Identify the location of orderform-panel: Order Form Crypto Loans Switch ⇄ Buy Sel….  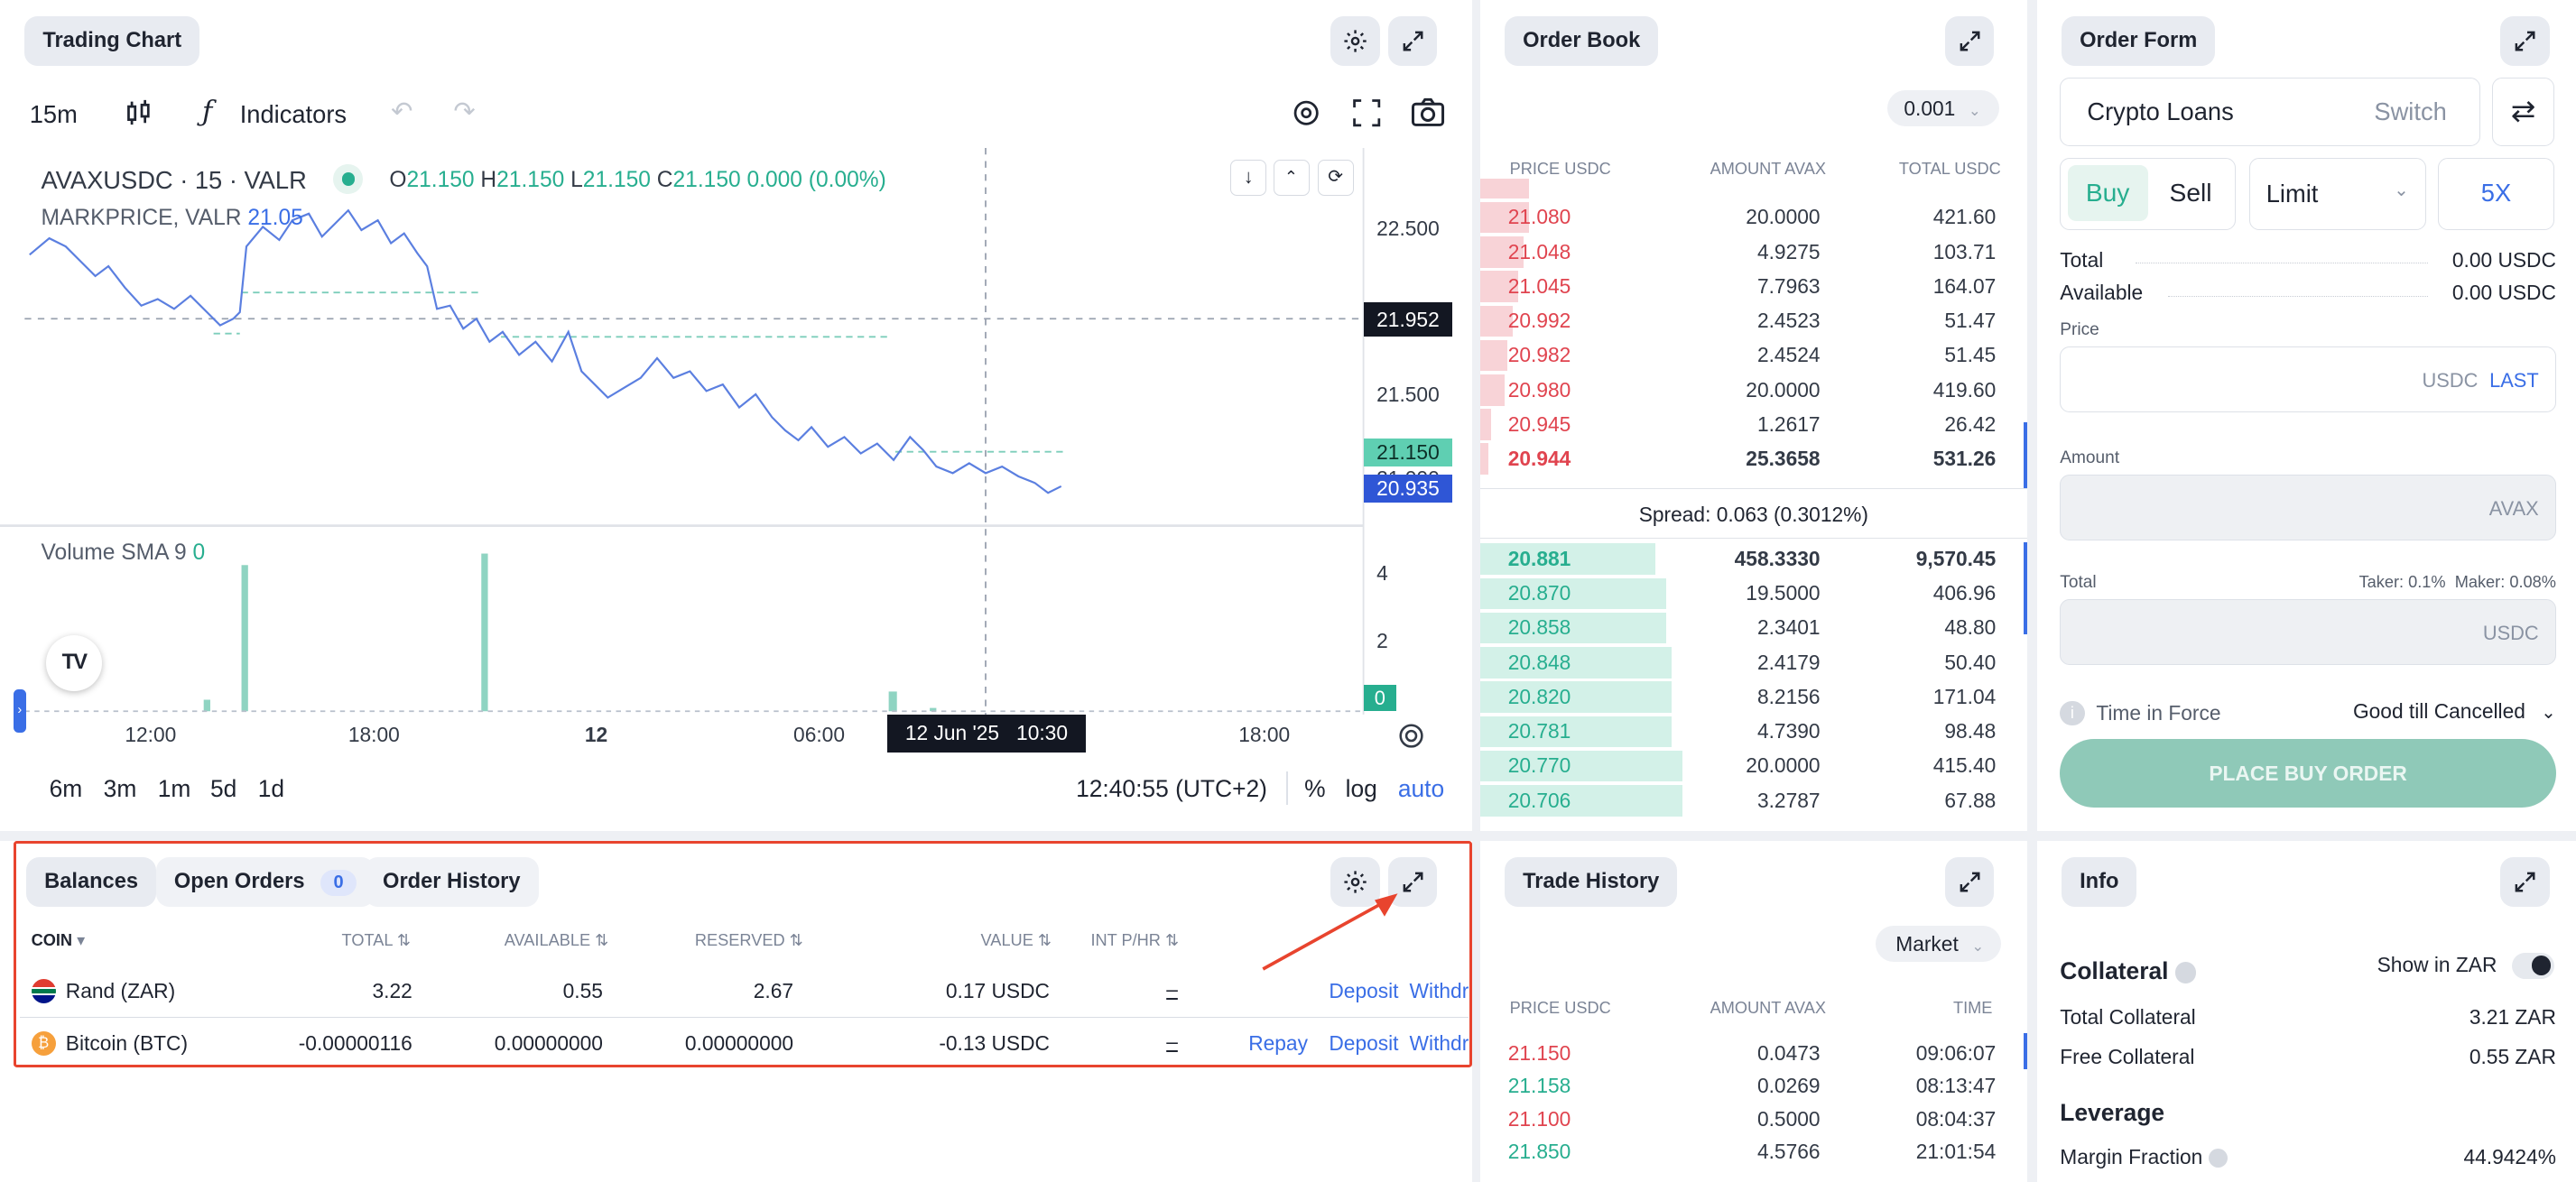
(2306, 415).